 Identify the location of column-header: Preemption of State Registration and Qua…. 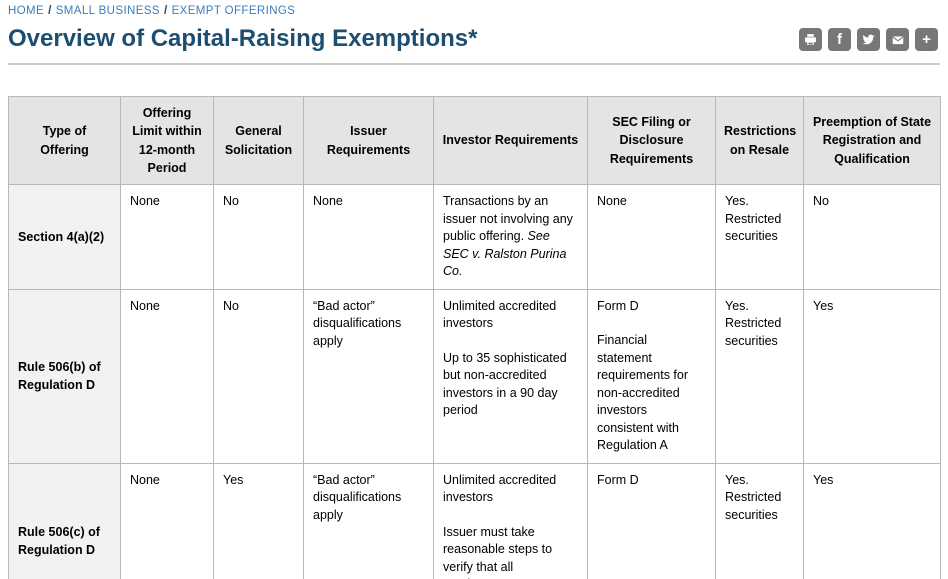
(872, 140).